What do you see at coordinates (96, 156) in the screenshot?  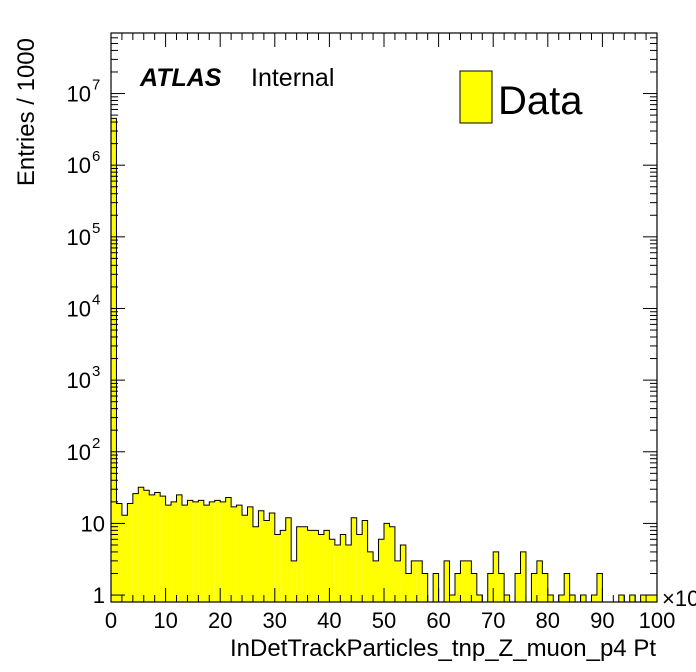 I see `y-tick-exponent: 6` at bounding box center [96, 156].